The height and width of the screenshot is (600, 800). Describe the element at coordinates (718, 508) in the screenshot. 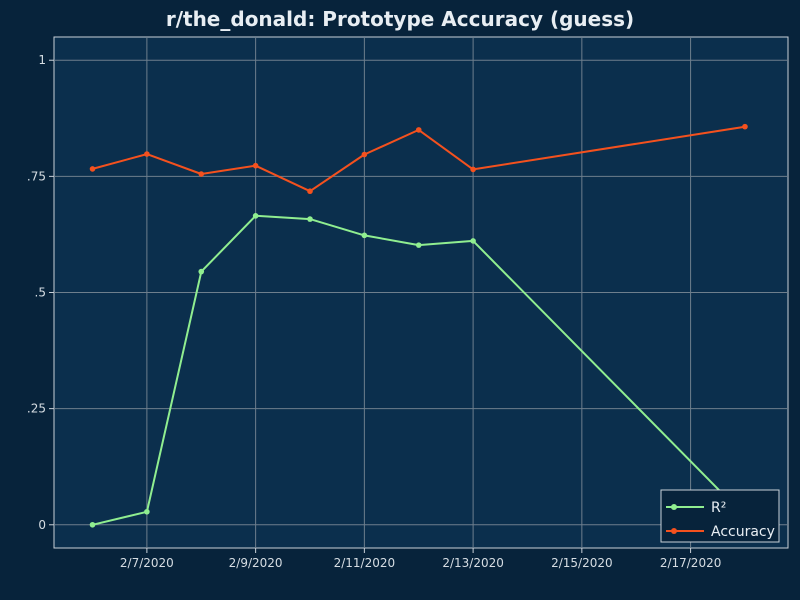

I see `legend-label: R²` at that location.